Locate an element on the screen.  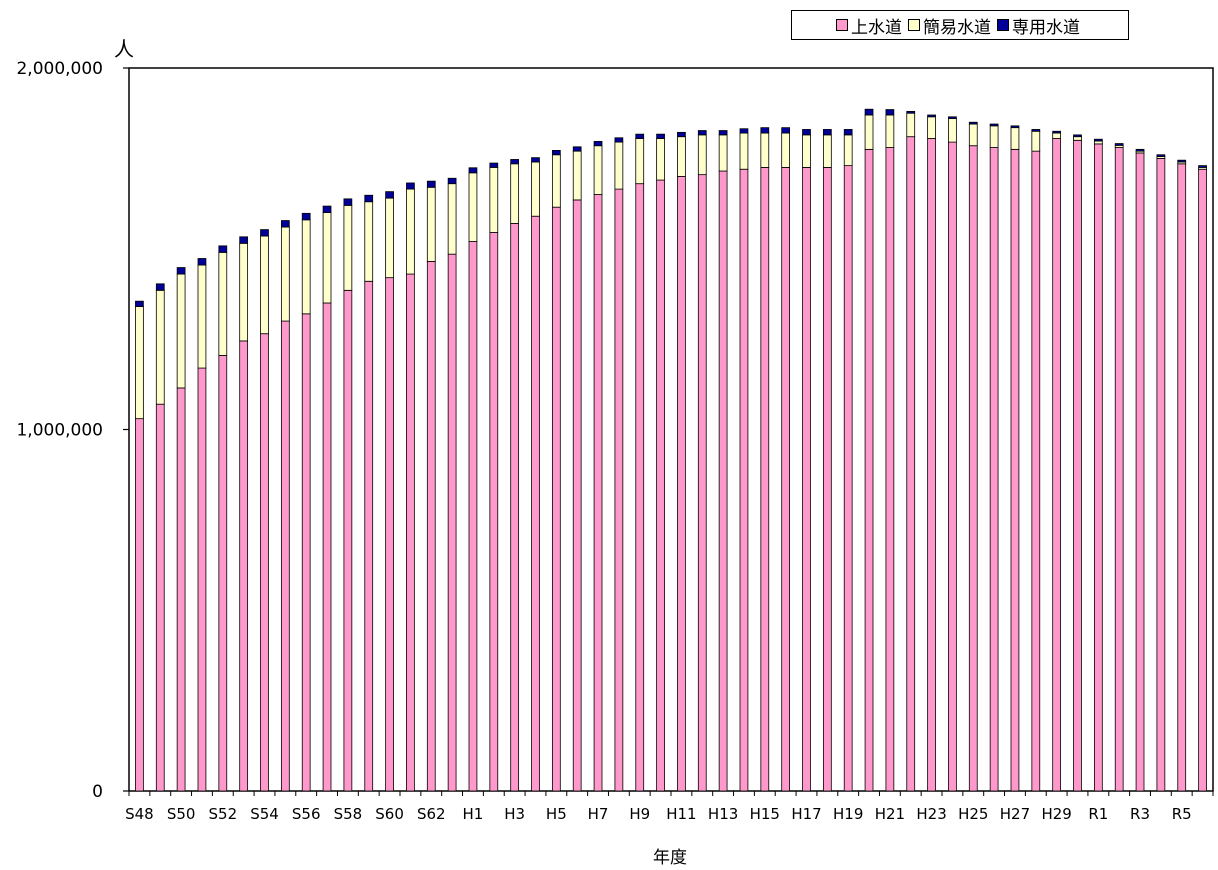
legend: 上水道 簡易水道 専用水道 is located at coordinates (960, 25).